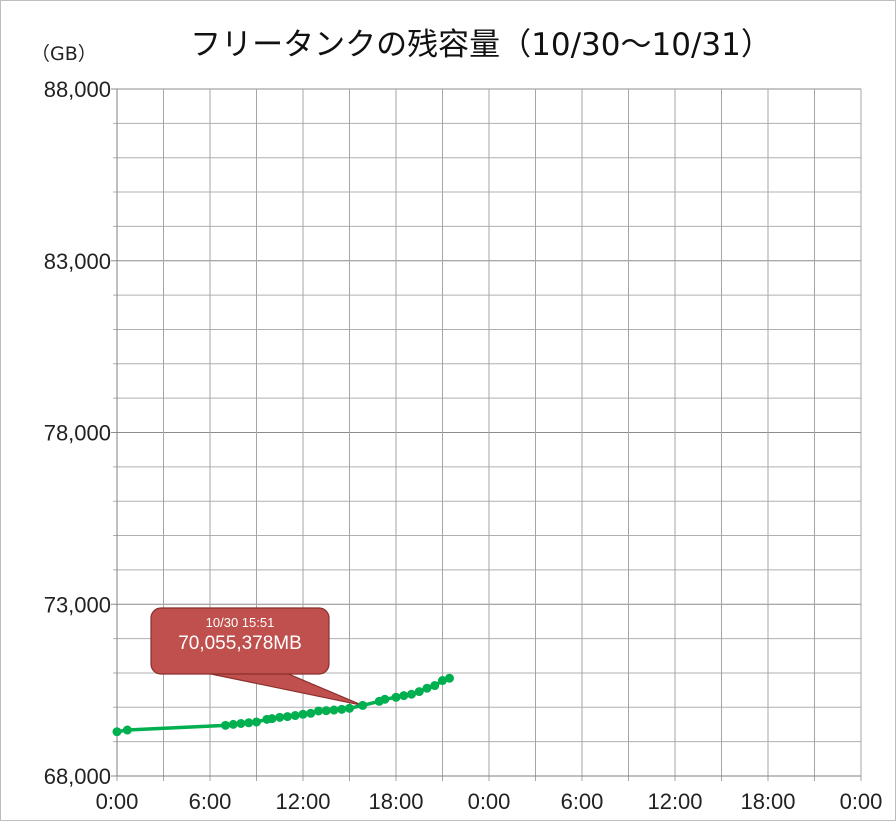 The height and width of the screenshot is (821, 896). I want to click on y-tick-label: 73,000, so click(77, 604).